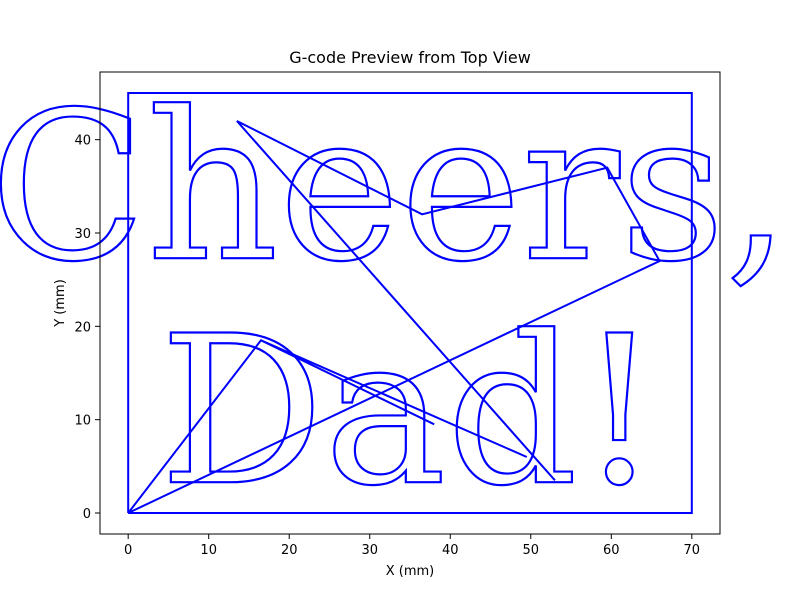 The width and height of the screenshot is (800, 604). I want to click on y-tick-label: 40, so click(82, 141).